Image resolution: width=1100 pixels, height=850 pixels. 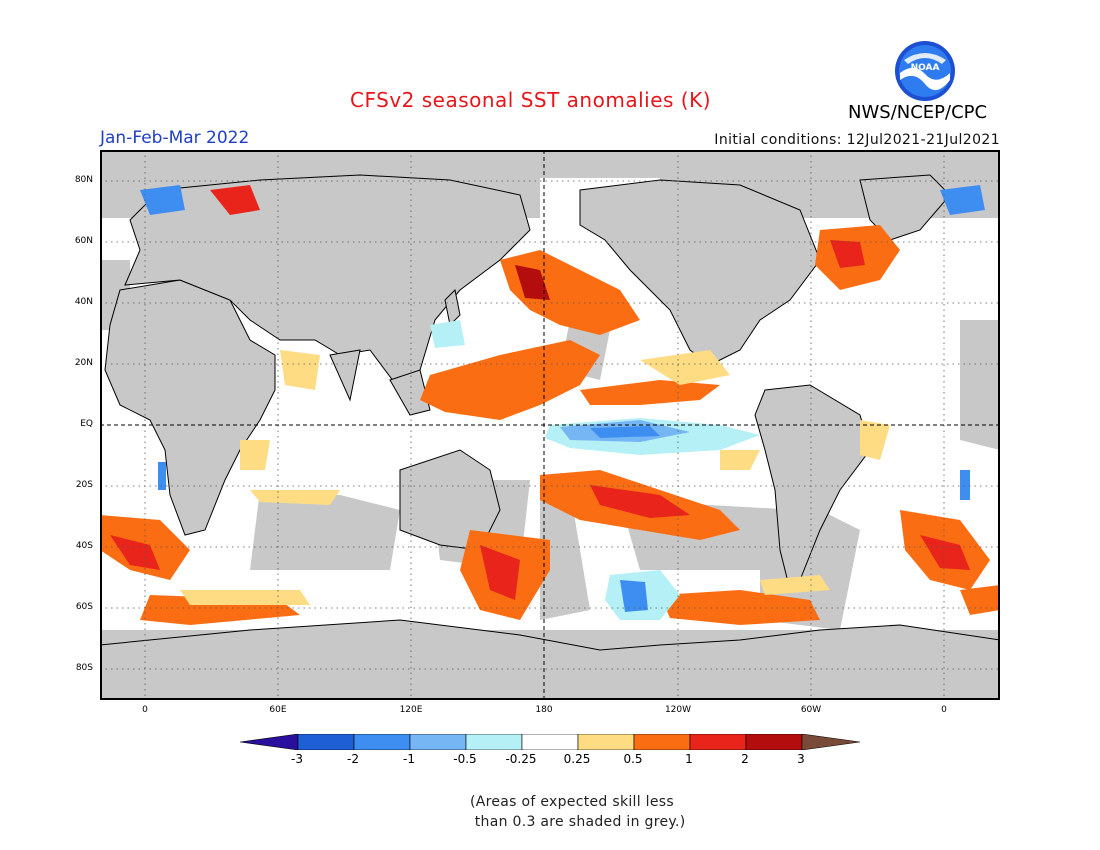 I want to click on initial-conditions-label: Initial conditions: 12Jul2021-21Jul2021, so click(x=857, y=140).